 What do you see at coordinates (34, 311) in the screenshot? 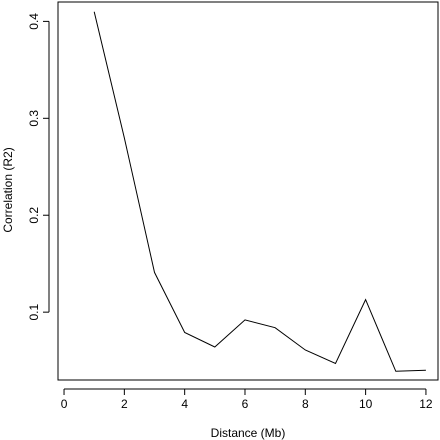
I see `y-tick-label: 0.1` at bounding box center [34, 311].